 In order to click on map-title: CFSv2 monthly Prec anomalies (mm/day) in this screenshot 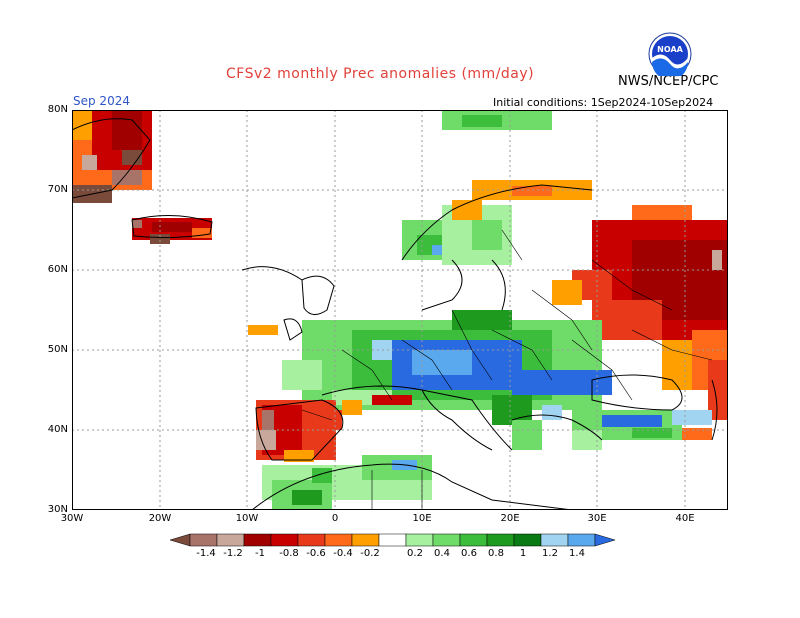, I will do `click(380, 74)`.